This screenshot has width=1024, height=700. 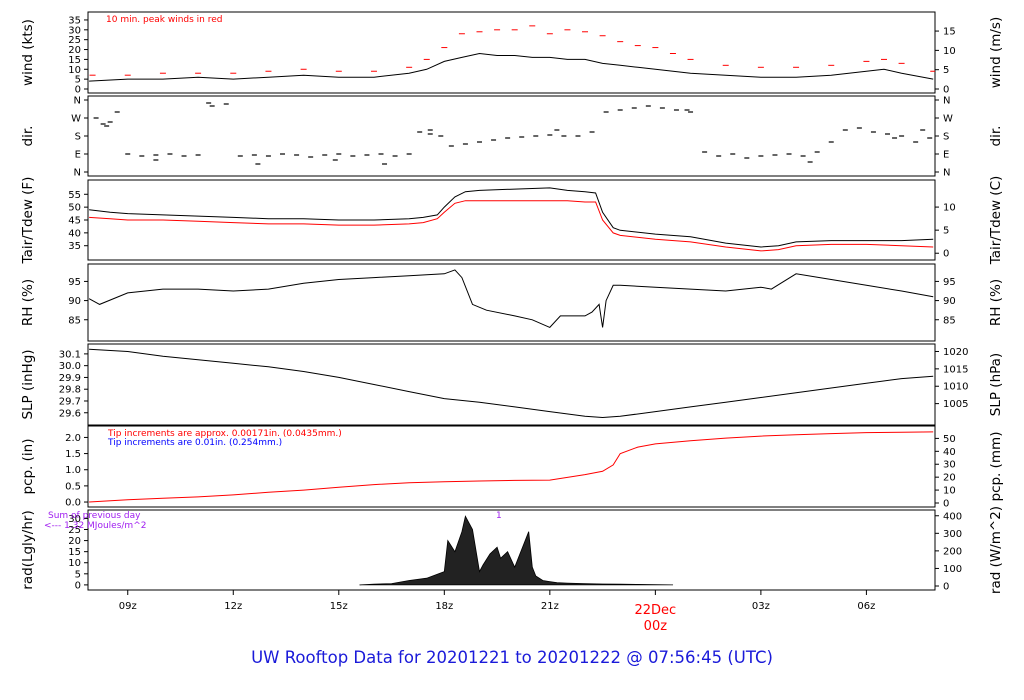 What do you see at coordinates (996, 384) in the screenshot?
I see `y-label-right: SLP (hPa)` at bounding box center [996, 384].